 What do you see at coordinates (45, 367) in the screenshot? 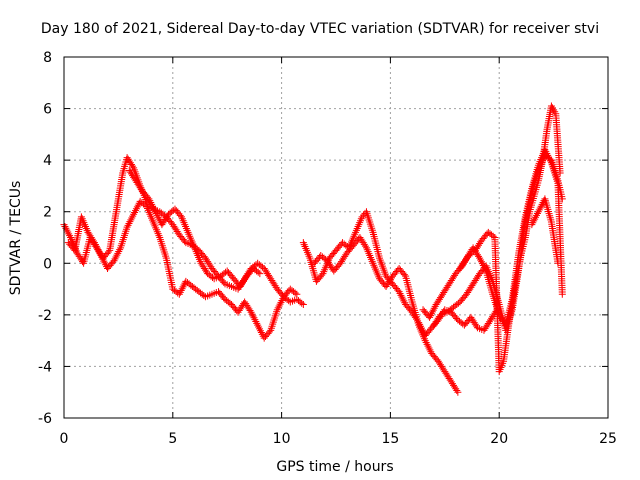
I see `y-tick-label: -4` at bounding box center [45, 367].